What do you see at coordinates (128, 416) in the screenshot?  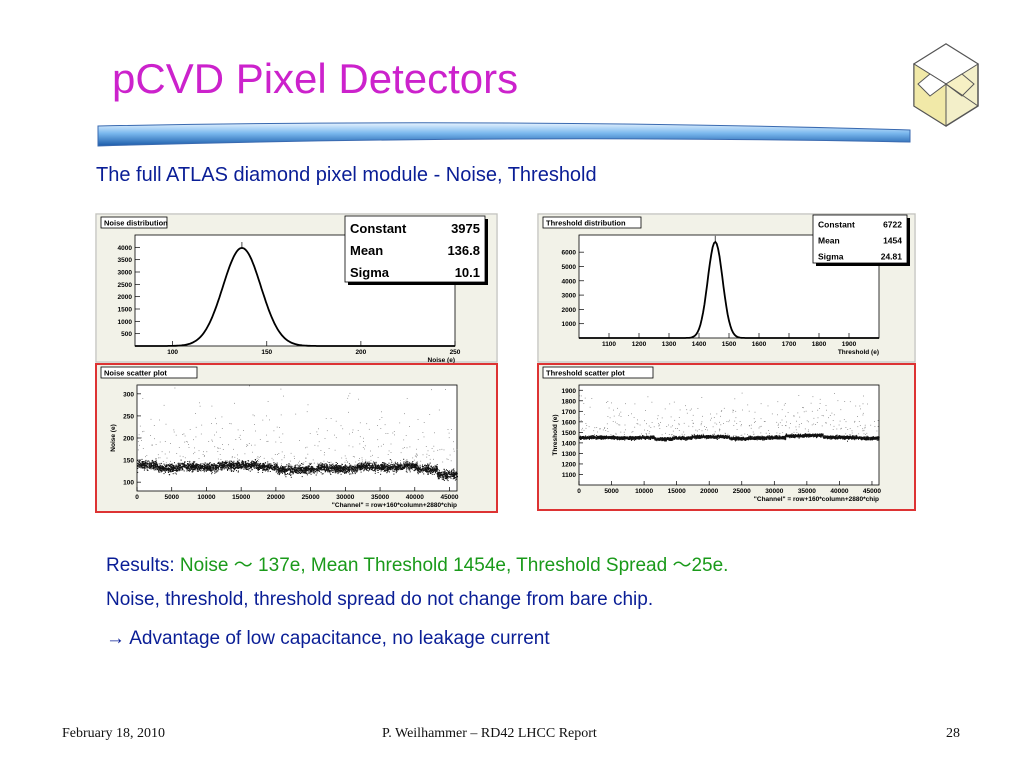 I see `y-tick-label: 250` at bounding box center [128, 416].